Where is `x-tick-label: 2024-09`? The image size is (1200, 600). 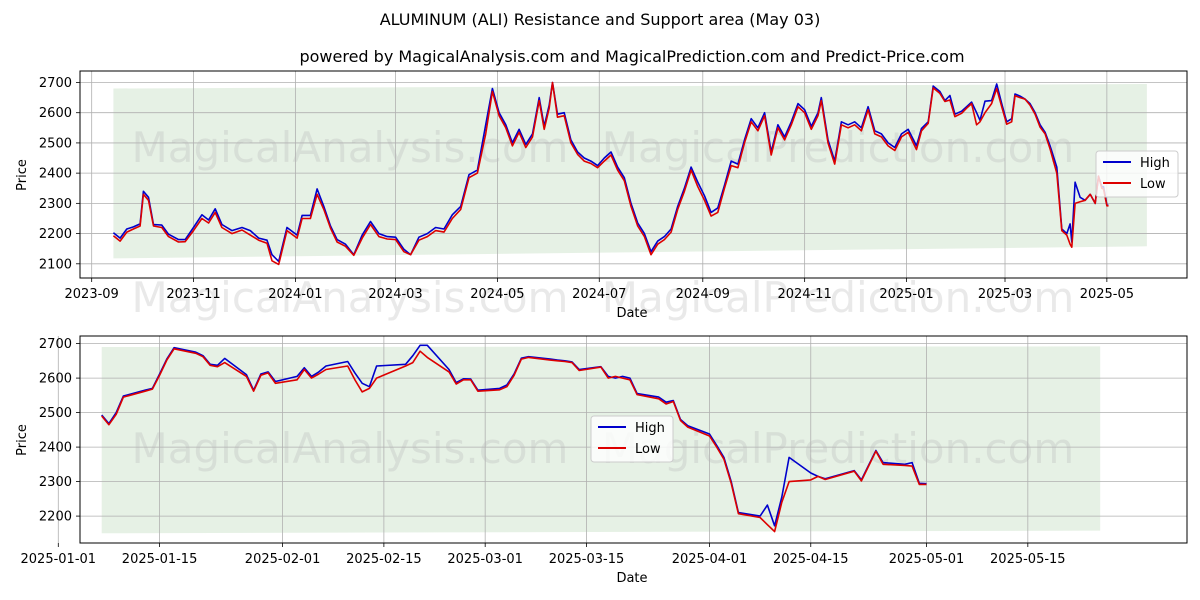
x-tick-label: 2024-09 is located at coordinates (703, 294).